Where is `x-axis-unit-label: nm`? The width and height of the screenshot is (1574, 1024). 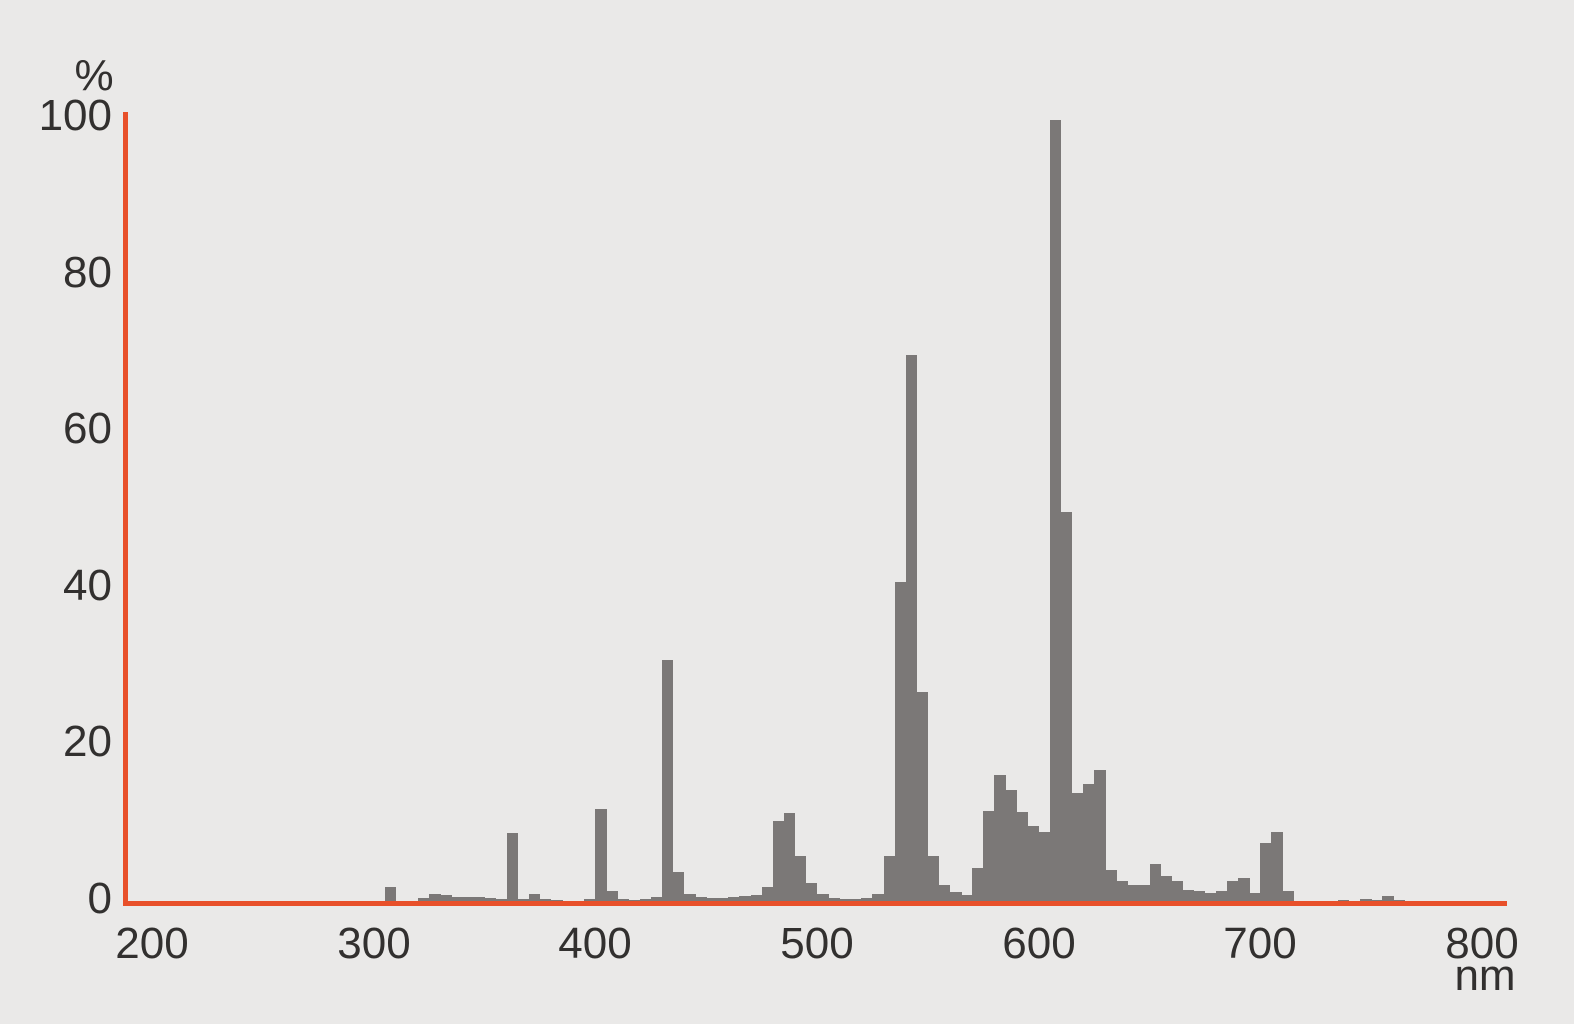 x-axis-unit-label: nm is located at coordinates (1485, 975).